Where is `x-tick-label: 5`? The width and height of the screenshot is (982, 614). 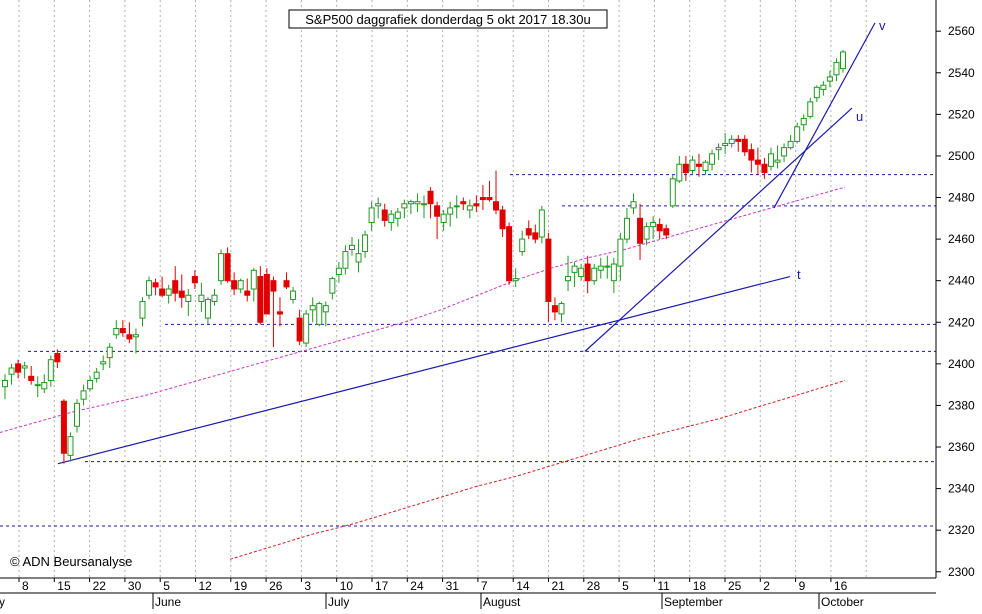
x-tick-label: 5 is located at coordinates (625, 586).